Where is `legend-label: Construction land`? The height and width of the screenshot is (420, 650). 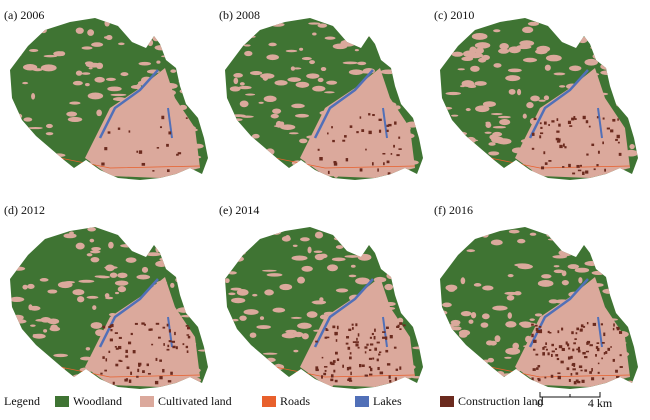 legend-label: Construction land is located at coordinates (501, 401).